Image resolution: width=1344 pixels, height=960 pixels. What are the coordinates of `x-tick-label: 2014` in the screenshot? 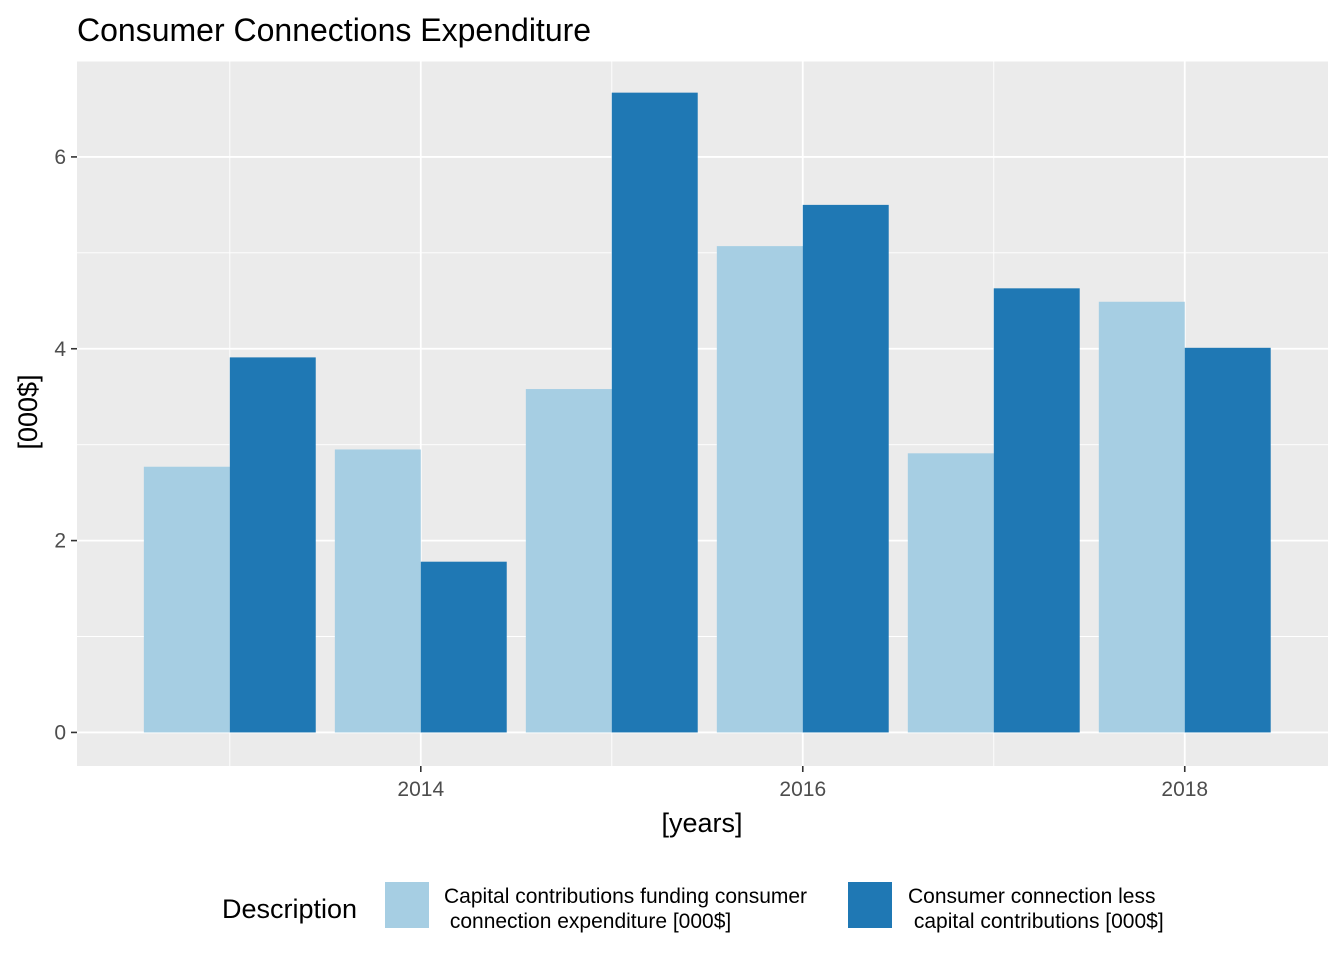 It's located at (420, 789).